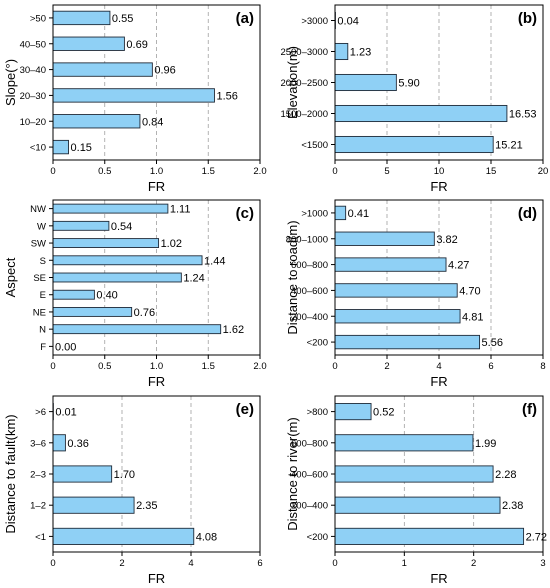  What do you see at coordinates (206, 537) in the screenshot?
I see `value-label: 4.08` at bounding box center [206, 537].